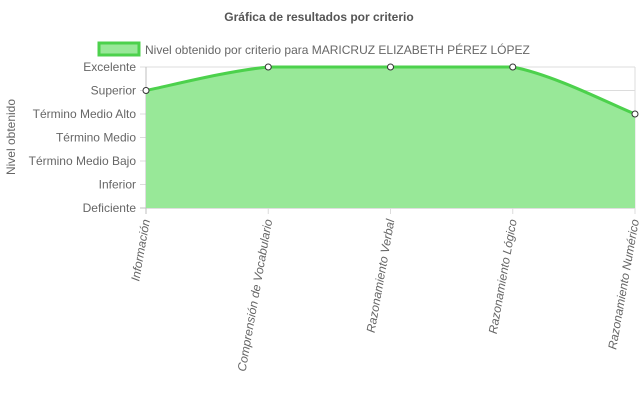 Image resolution: width=639 pixels, height=416 pixels. I want to click on y-tick-label: Excelente, so click(109, 67).